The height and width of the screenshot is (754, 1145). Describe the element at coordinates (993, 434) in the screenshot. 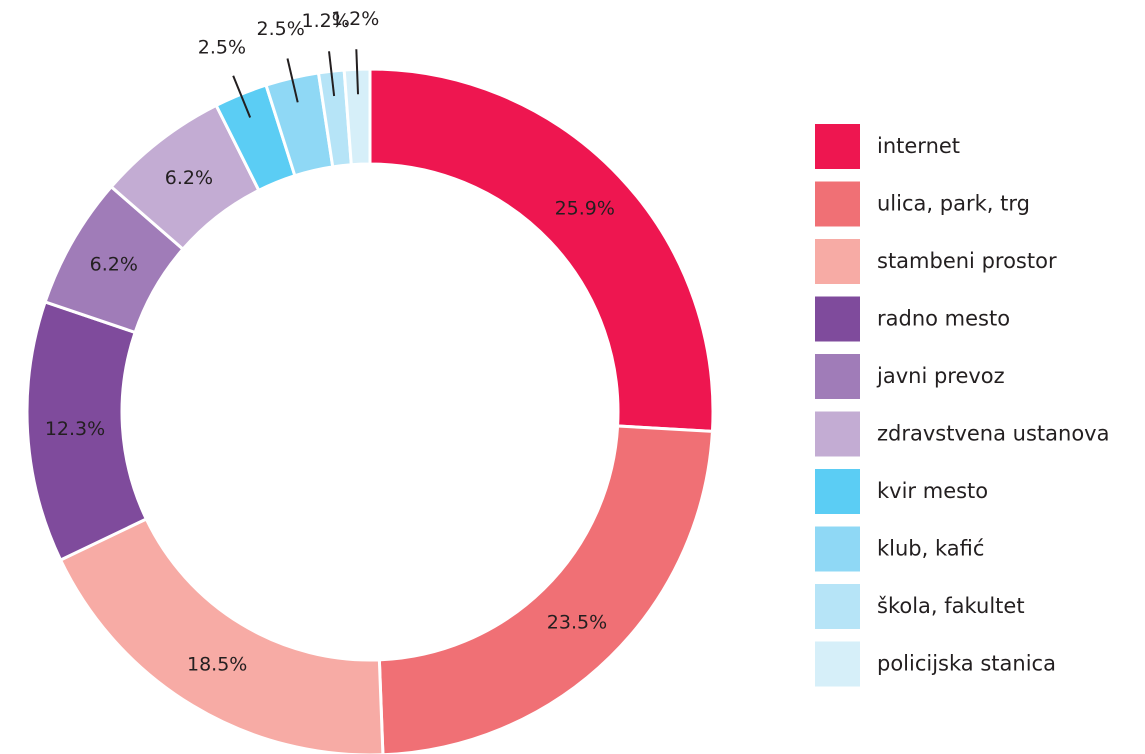

I see `legend-label: zdravstvena ustanova` at that location.